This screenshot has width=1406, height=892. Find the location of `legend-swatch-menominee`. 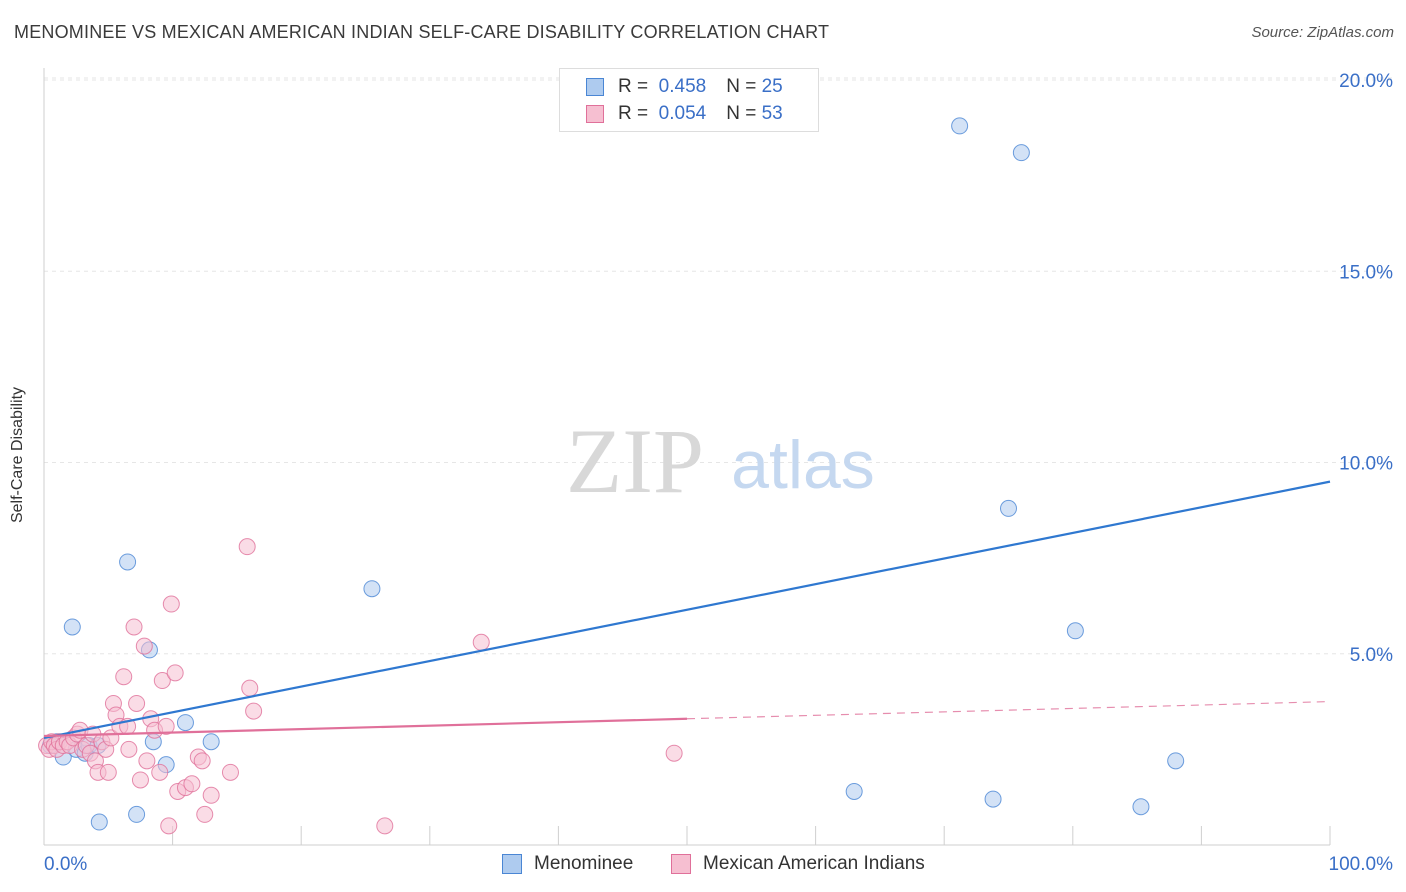

legend-swatch-menominee is located at coordinates (595, 87).